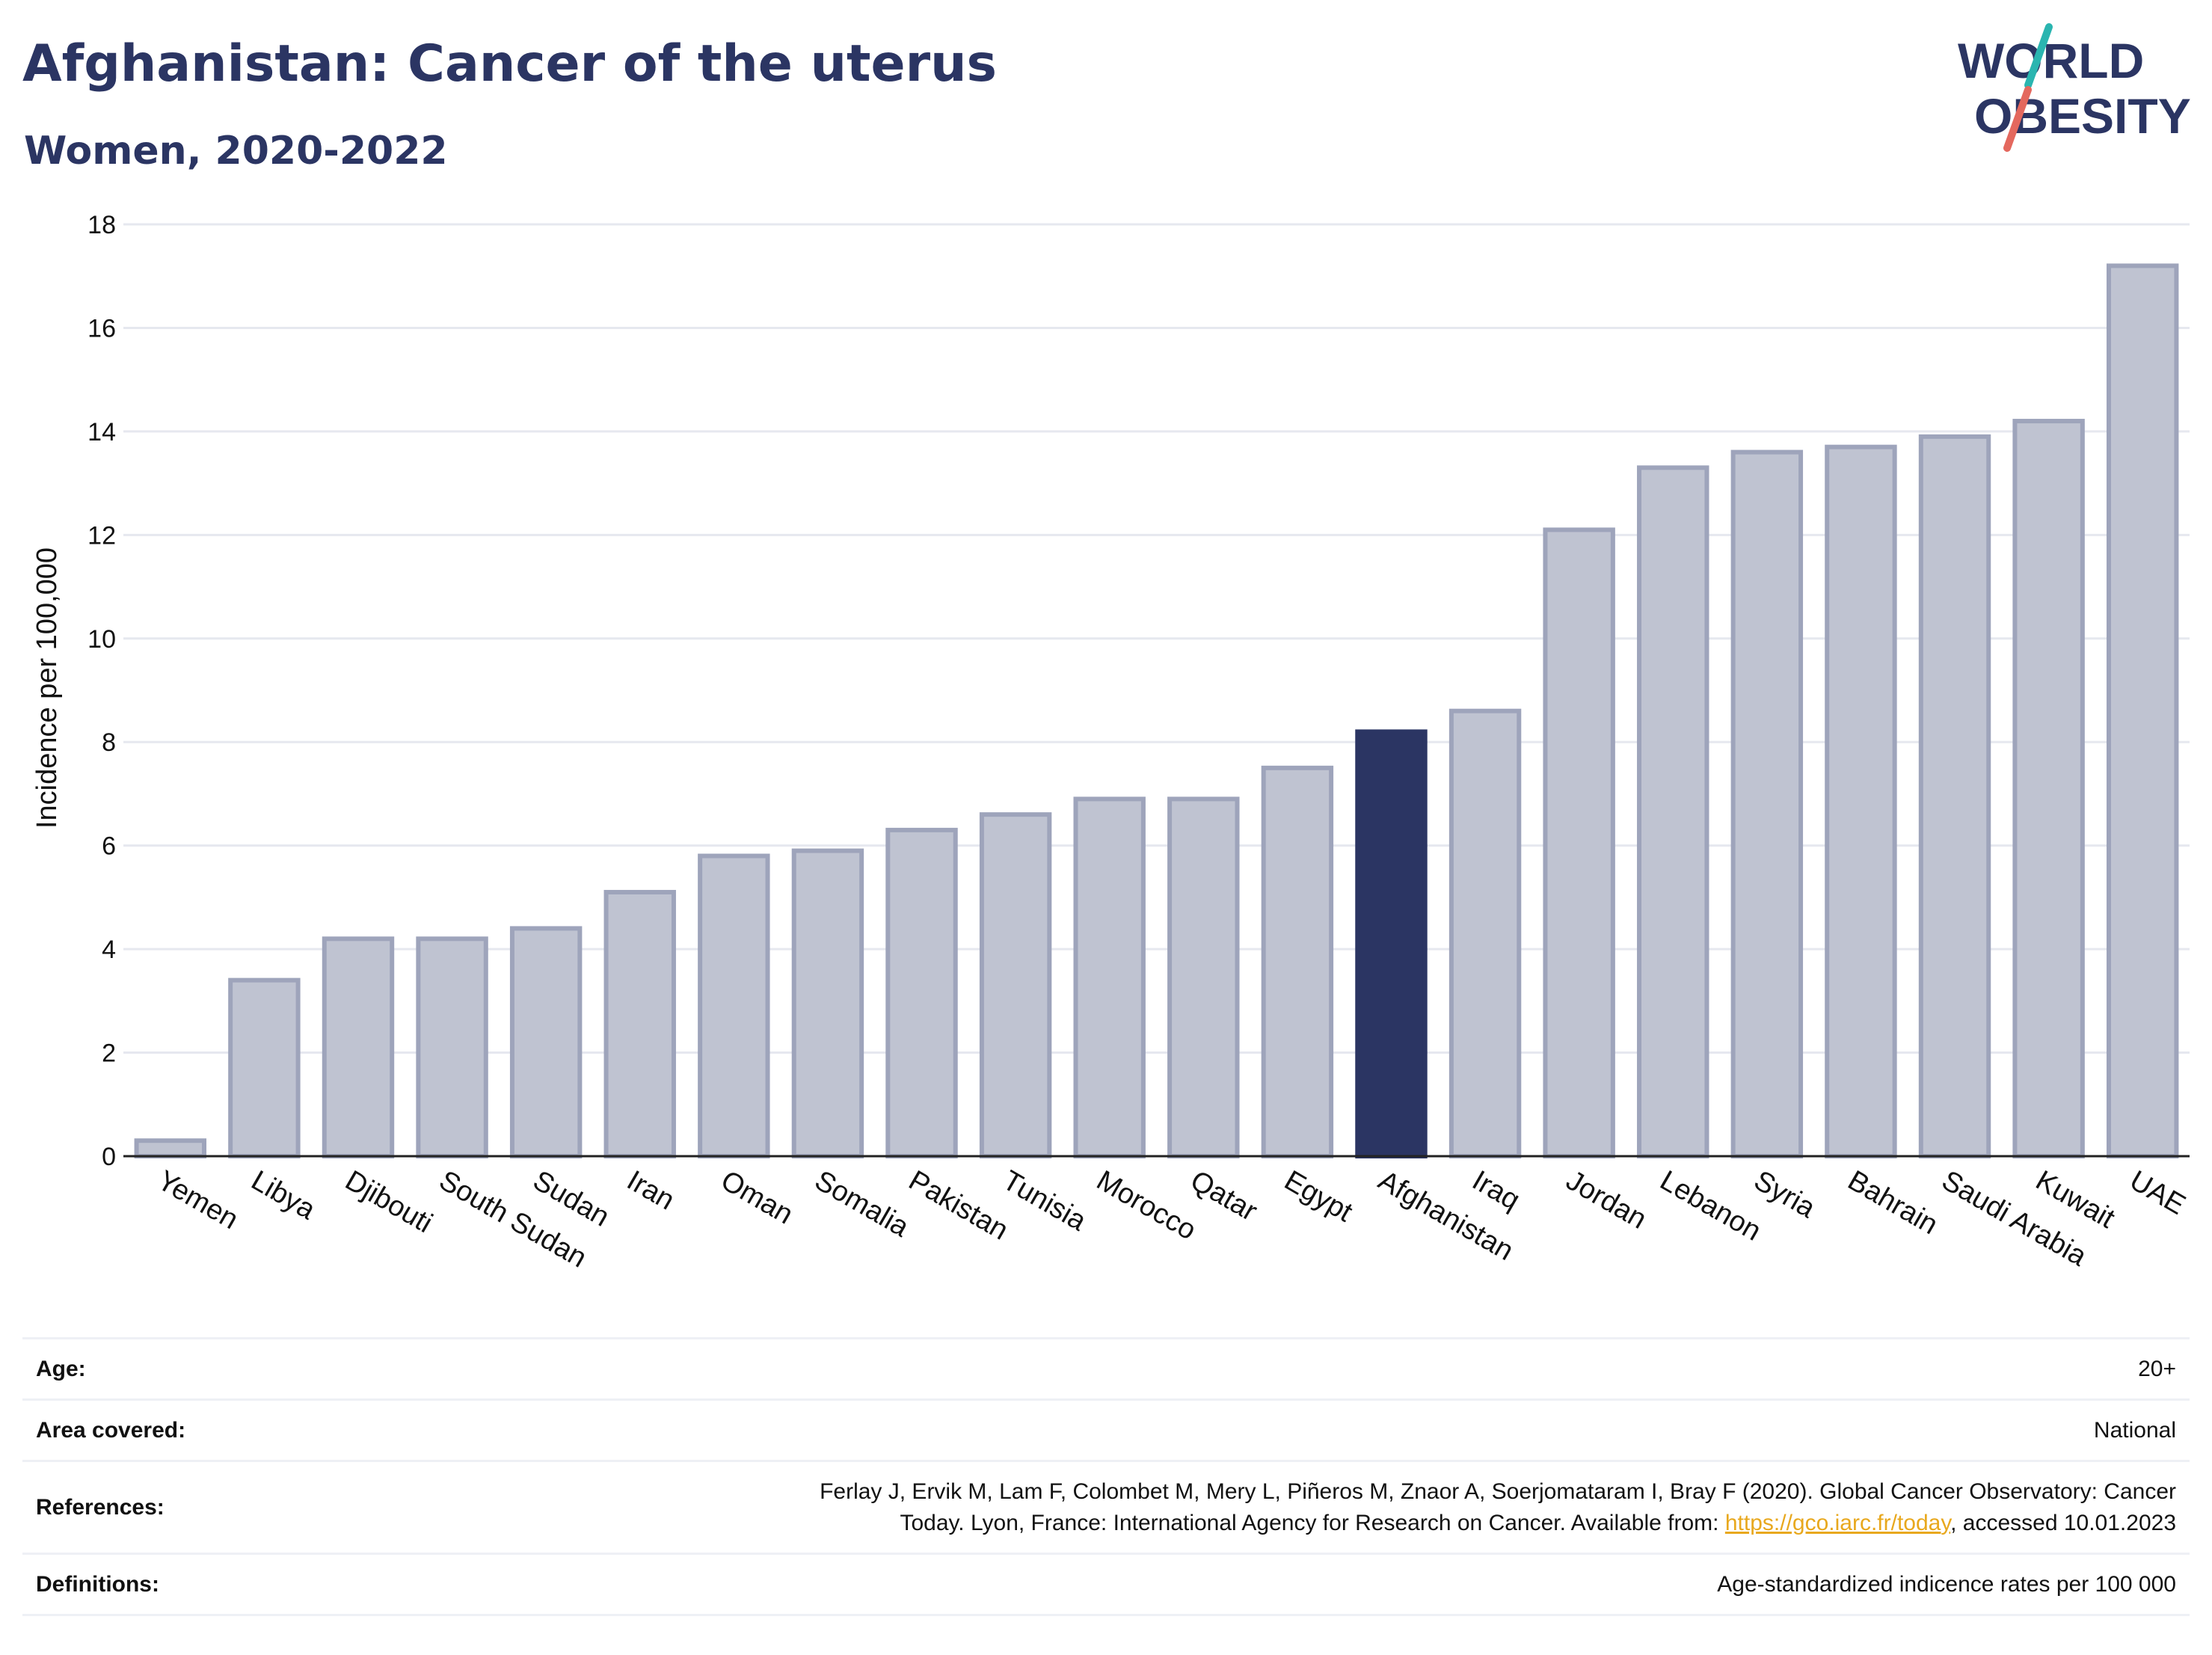 Image resolution: width=2212 pixels, height=1655 pixels. I want to click on meta-definitions-label: Definitions:, so click(297, 1584).